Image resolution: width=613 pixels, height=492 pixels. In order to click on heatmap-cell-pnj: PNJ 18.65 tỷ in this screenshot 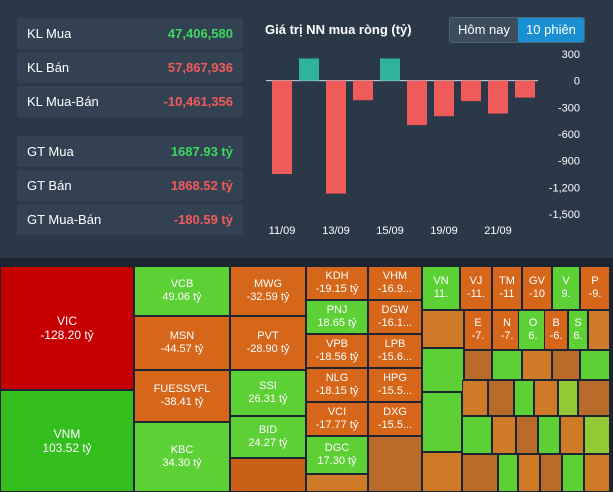, I will do `click(337, 317)`.